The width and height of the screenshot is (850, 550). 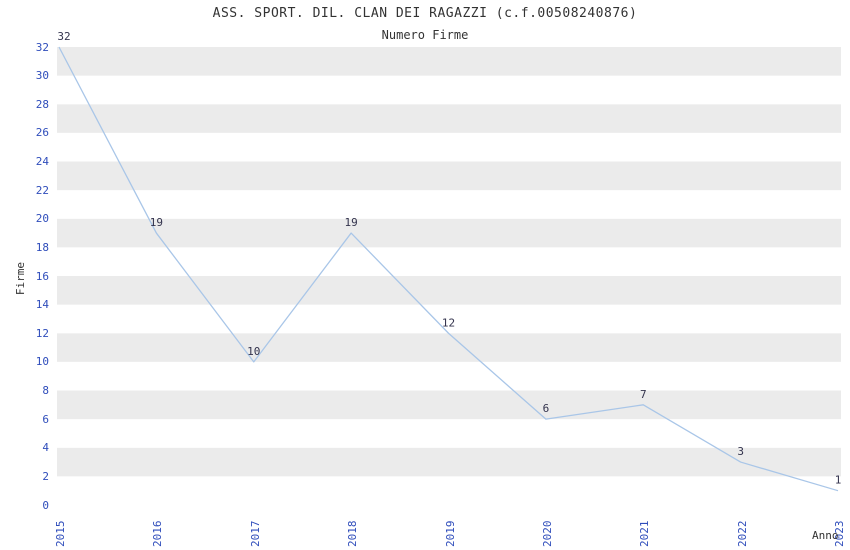 I want to click on data-point-label: 3, so click(x=740, y=451).